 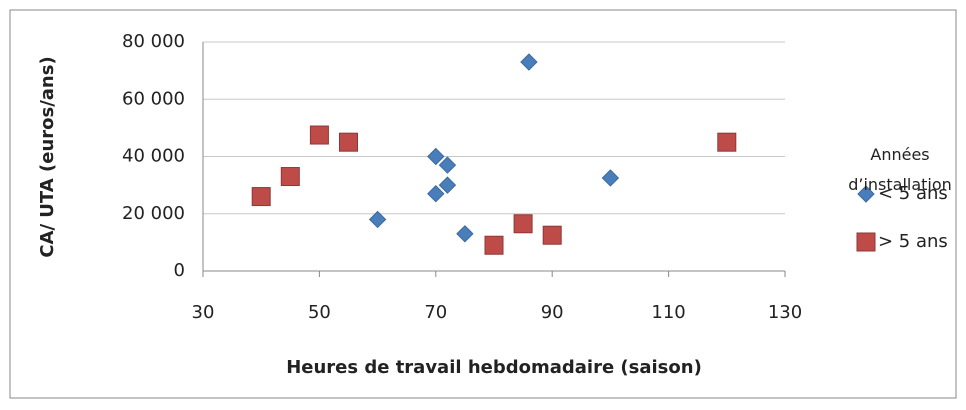 I want to click on x-tick-label: 50, so click(x=319, y=312).